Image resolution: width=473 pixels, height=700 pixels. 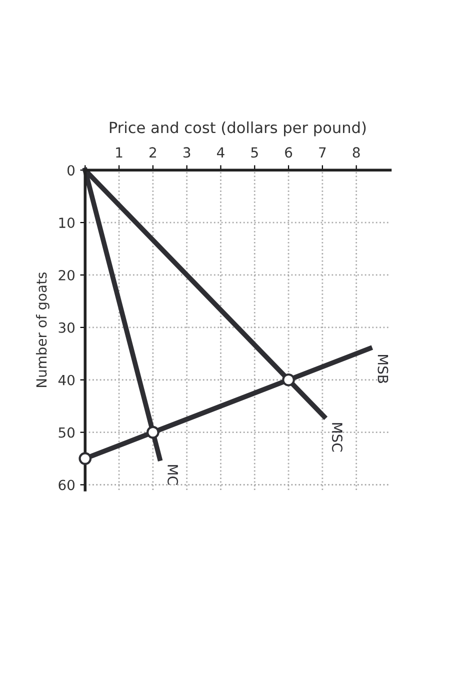 I want to click on text: MC, so click(x=173, y=475).